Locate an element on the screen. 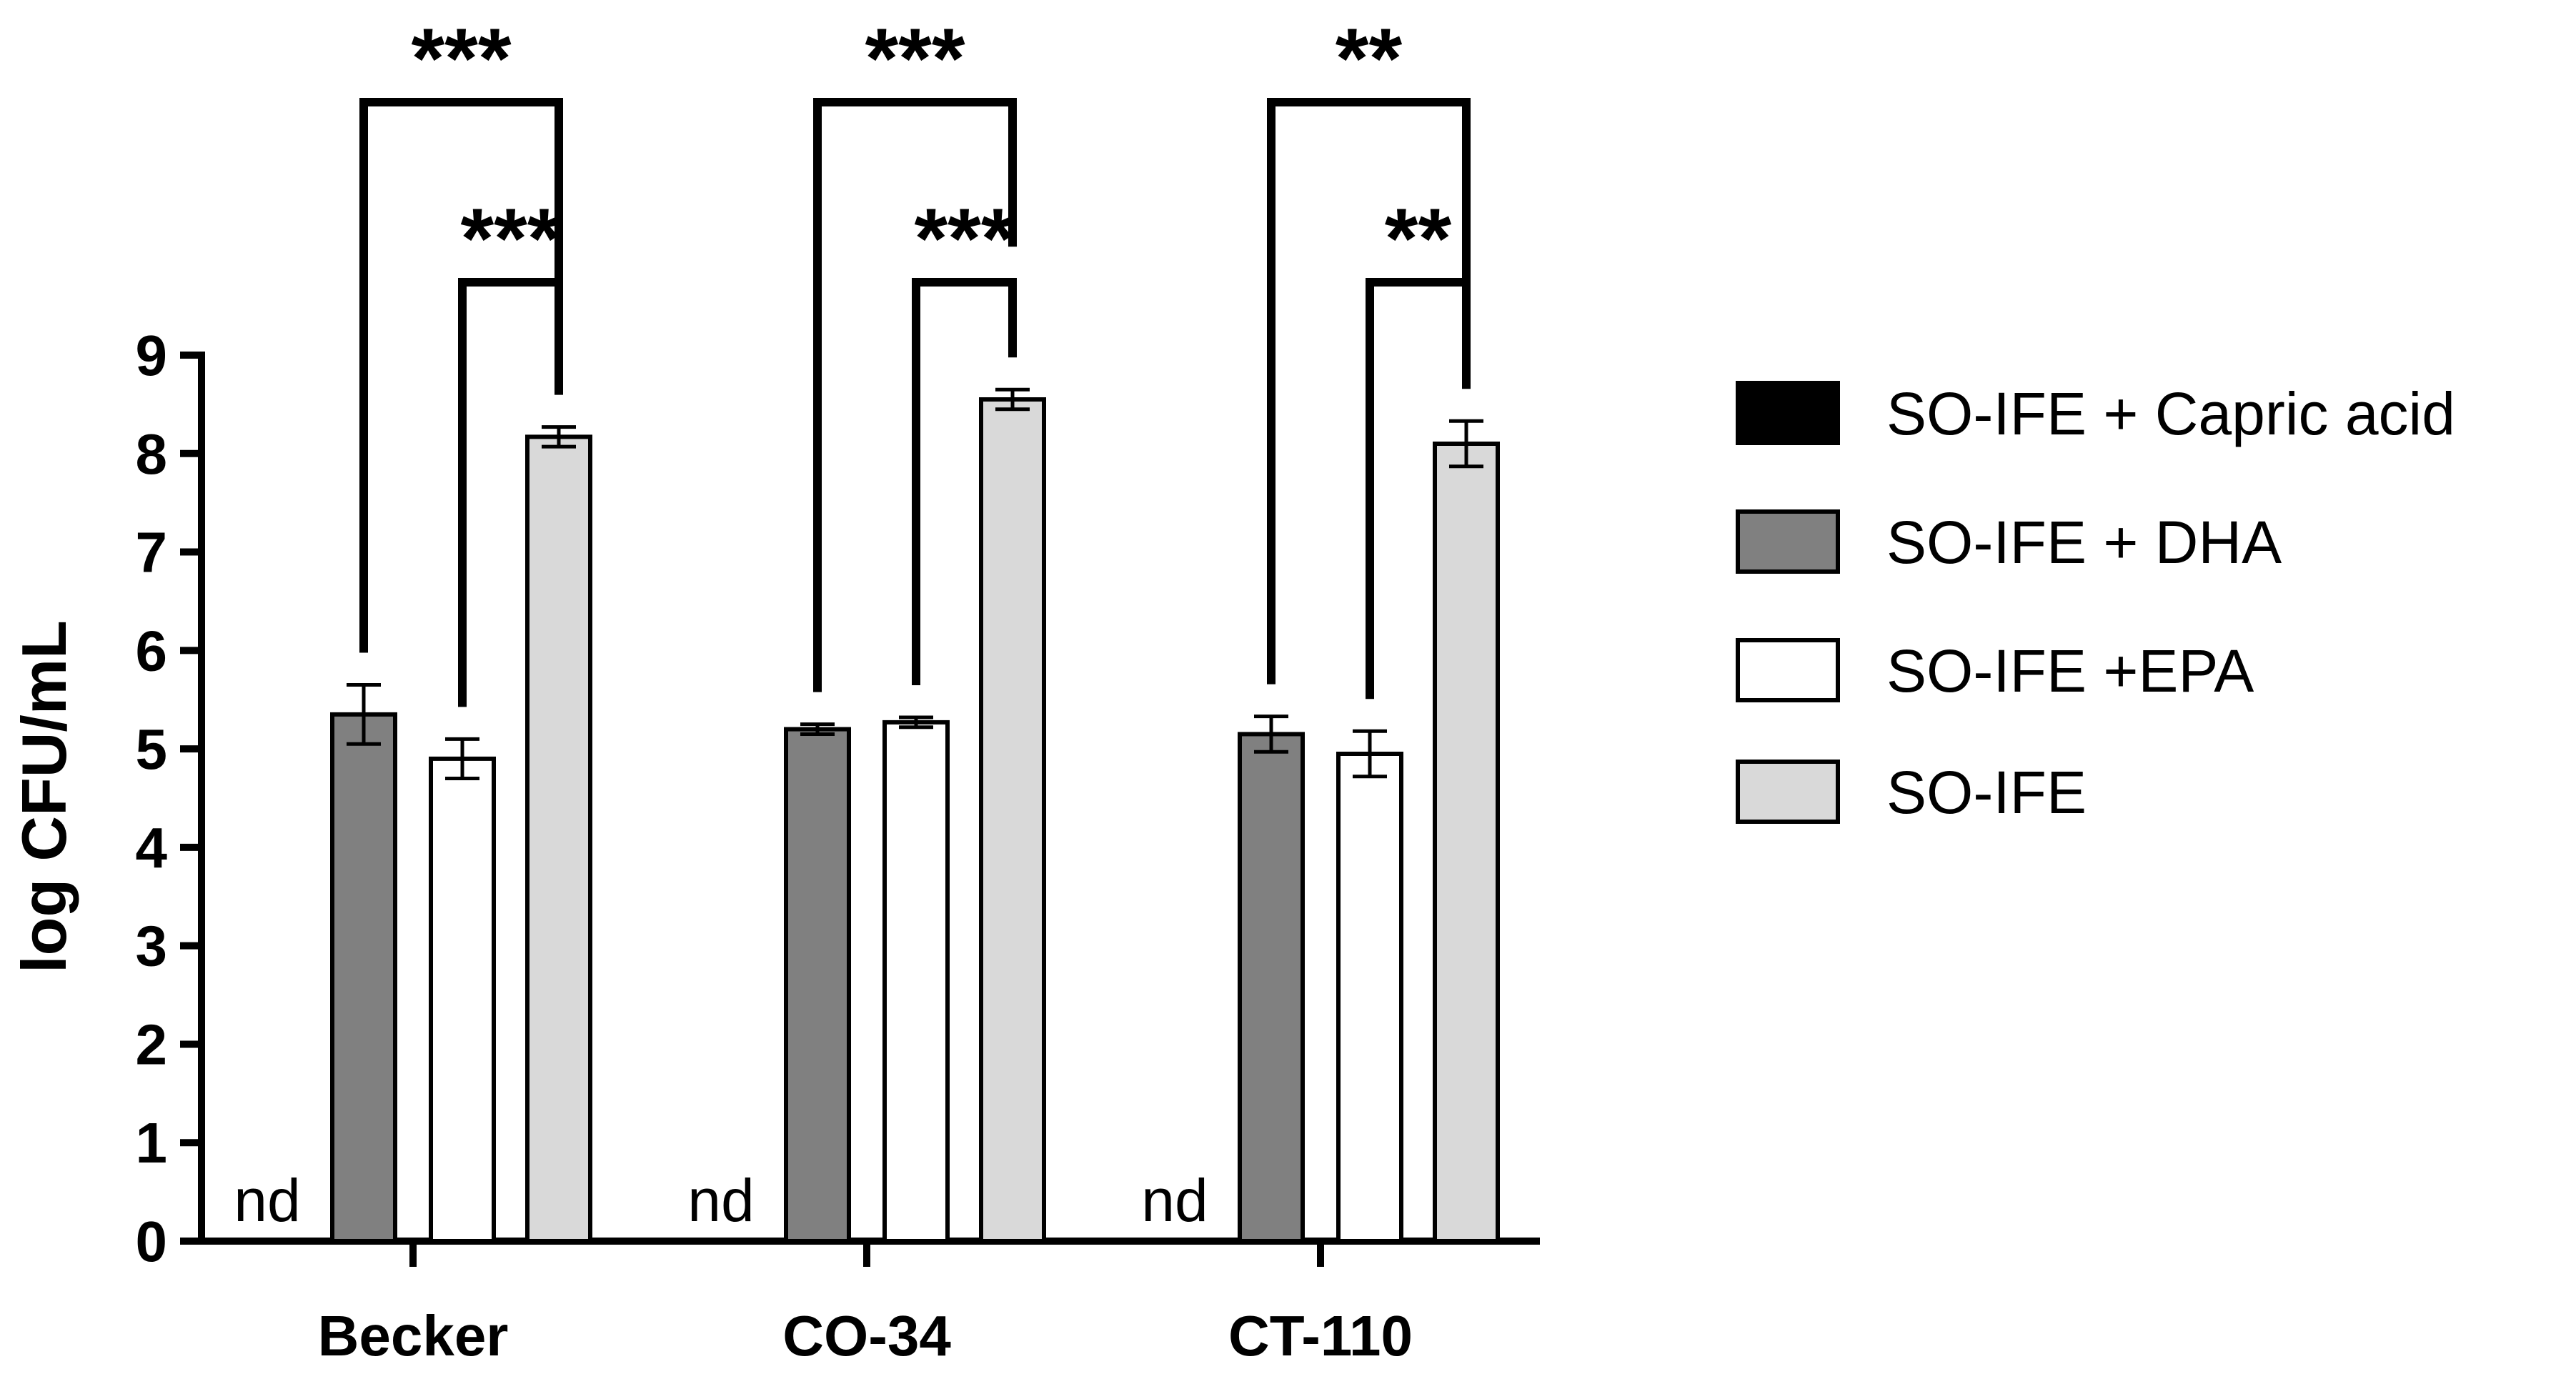 This screenshot has height=1374, width=2576. legend-label: SO-IFE is located at coordinates (1986, 793).